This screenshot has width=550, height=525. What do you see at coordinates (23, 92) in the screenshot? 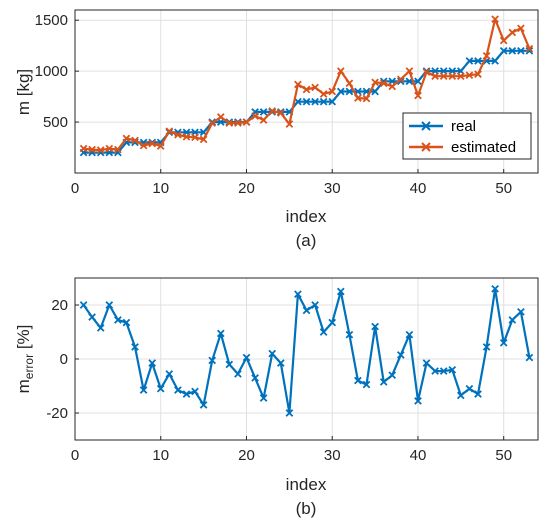
I see `chart-a-ylabel: m [kg]` at bounding box center [23, 92].